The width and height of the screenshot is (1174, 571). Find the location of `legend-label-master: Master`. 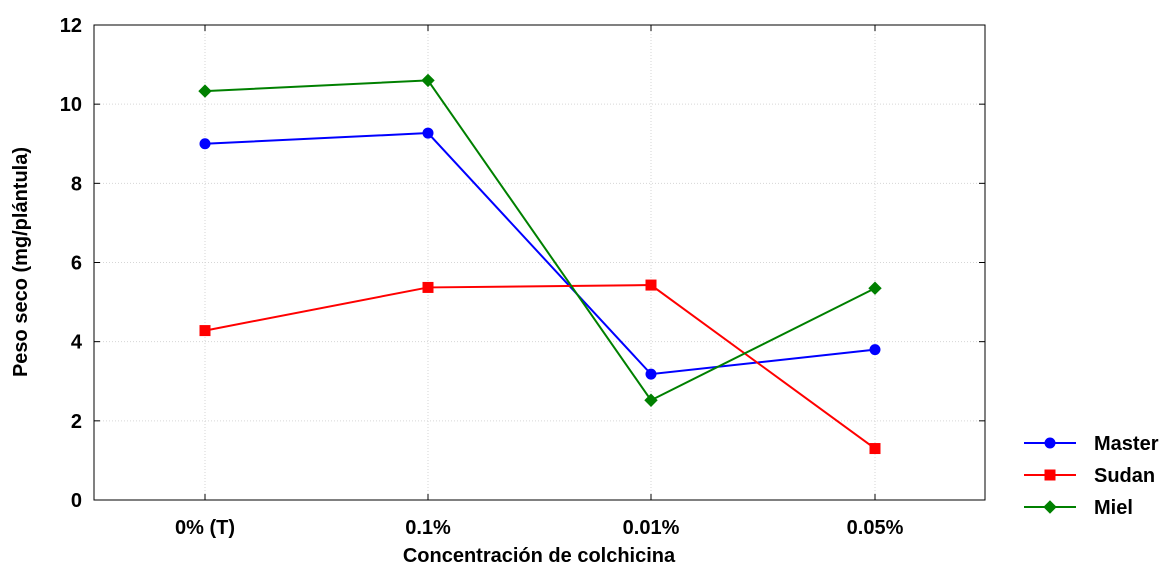

legend-label-master: Master is located at coordinates (1126, 444).